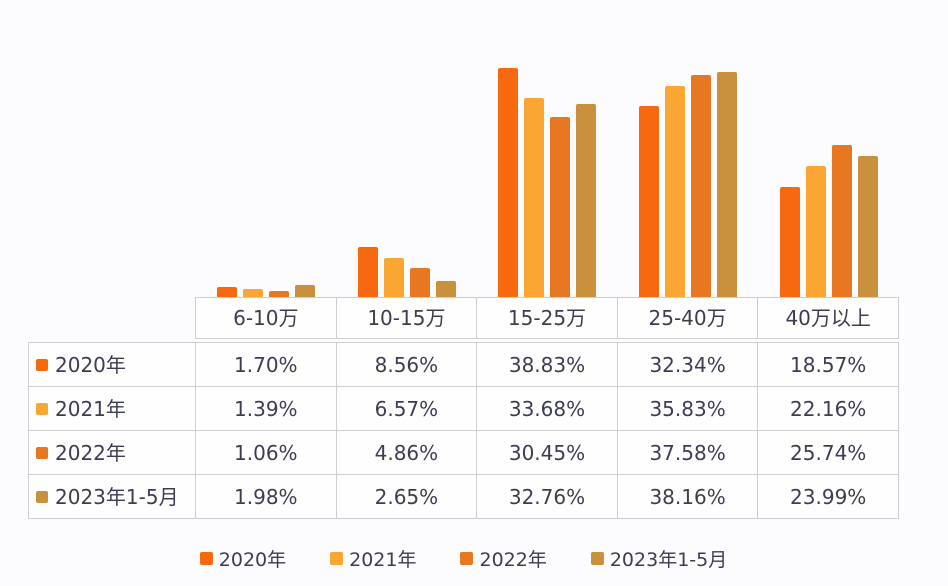  I want to click on table-row-2: 2021年 1.39% 6.57% 33.68% 35.83% 22.16%, so click(463, 408).